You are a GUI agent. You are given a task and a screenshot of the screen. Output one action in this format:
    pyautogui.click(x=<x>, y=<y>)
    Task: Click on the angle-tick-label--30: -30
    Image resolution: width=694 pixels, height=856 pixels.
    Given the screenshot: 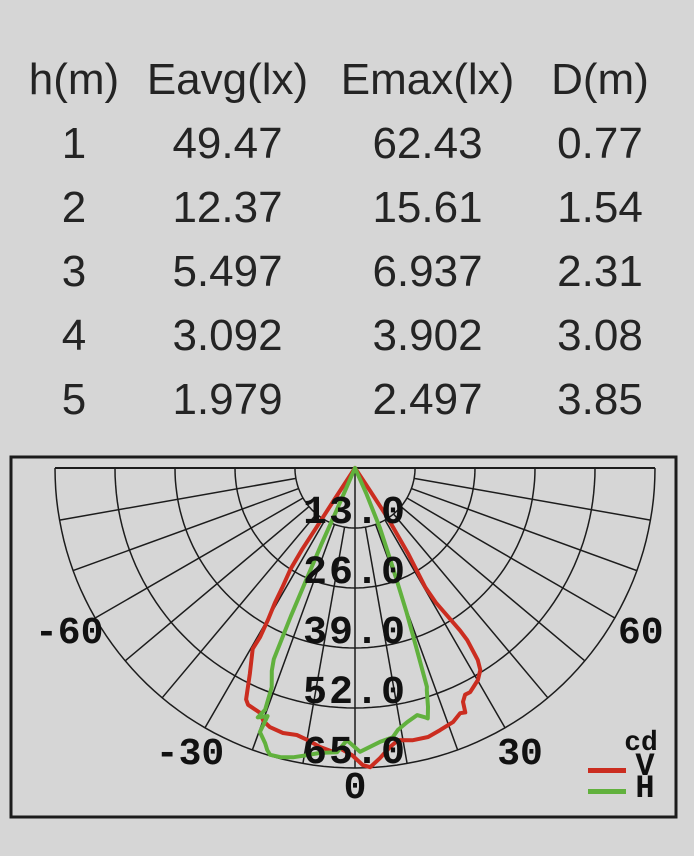 What is the action you would take?
    pyautogui.click(x=190, y=754)
    